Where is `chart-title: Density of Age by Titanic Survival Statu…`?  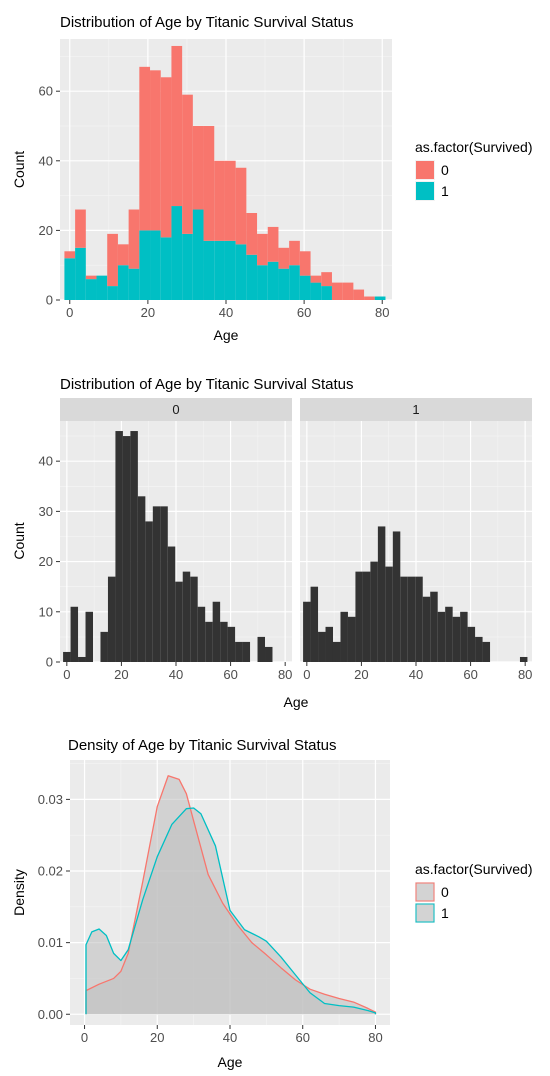
chart-title: Density of Age by Titanic Survival Statu… is located at coordinates (202, 745).